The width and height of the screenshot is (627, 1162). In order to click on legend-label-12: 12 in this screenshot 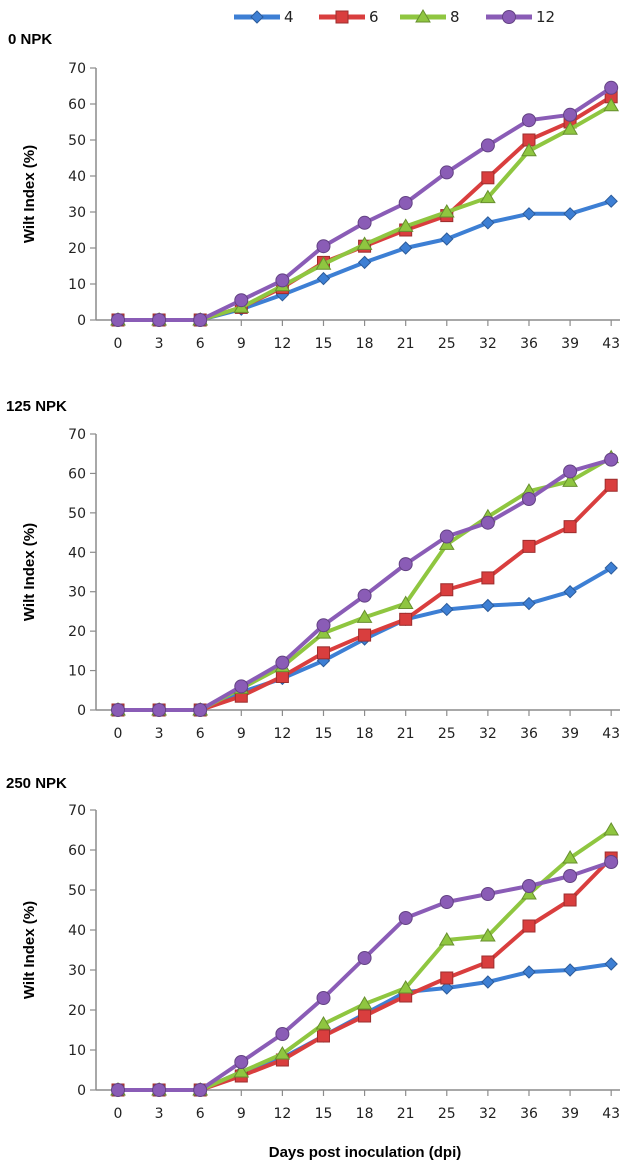, I will do `click(545, 17)`.